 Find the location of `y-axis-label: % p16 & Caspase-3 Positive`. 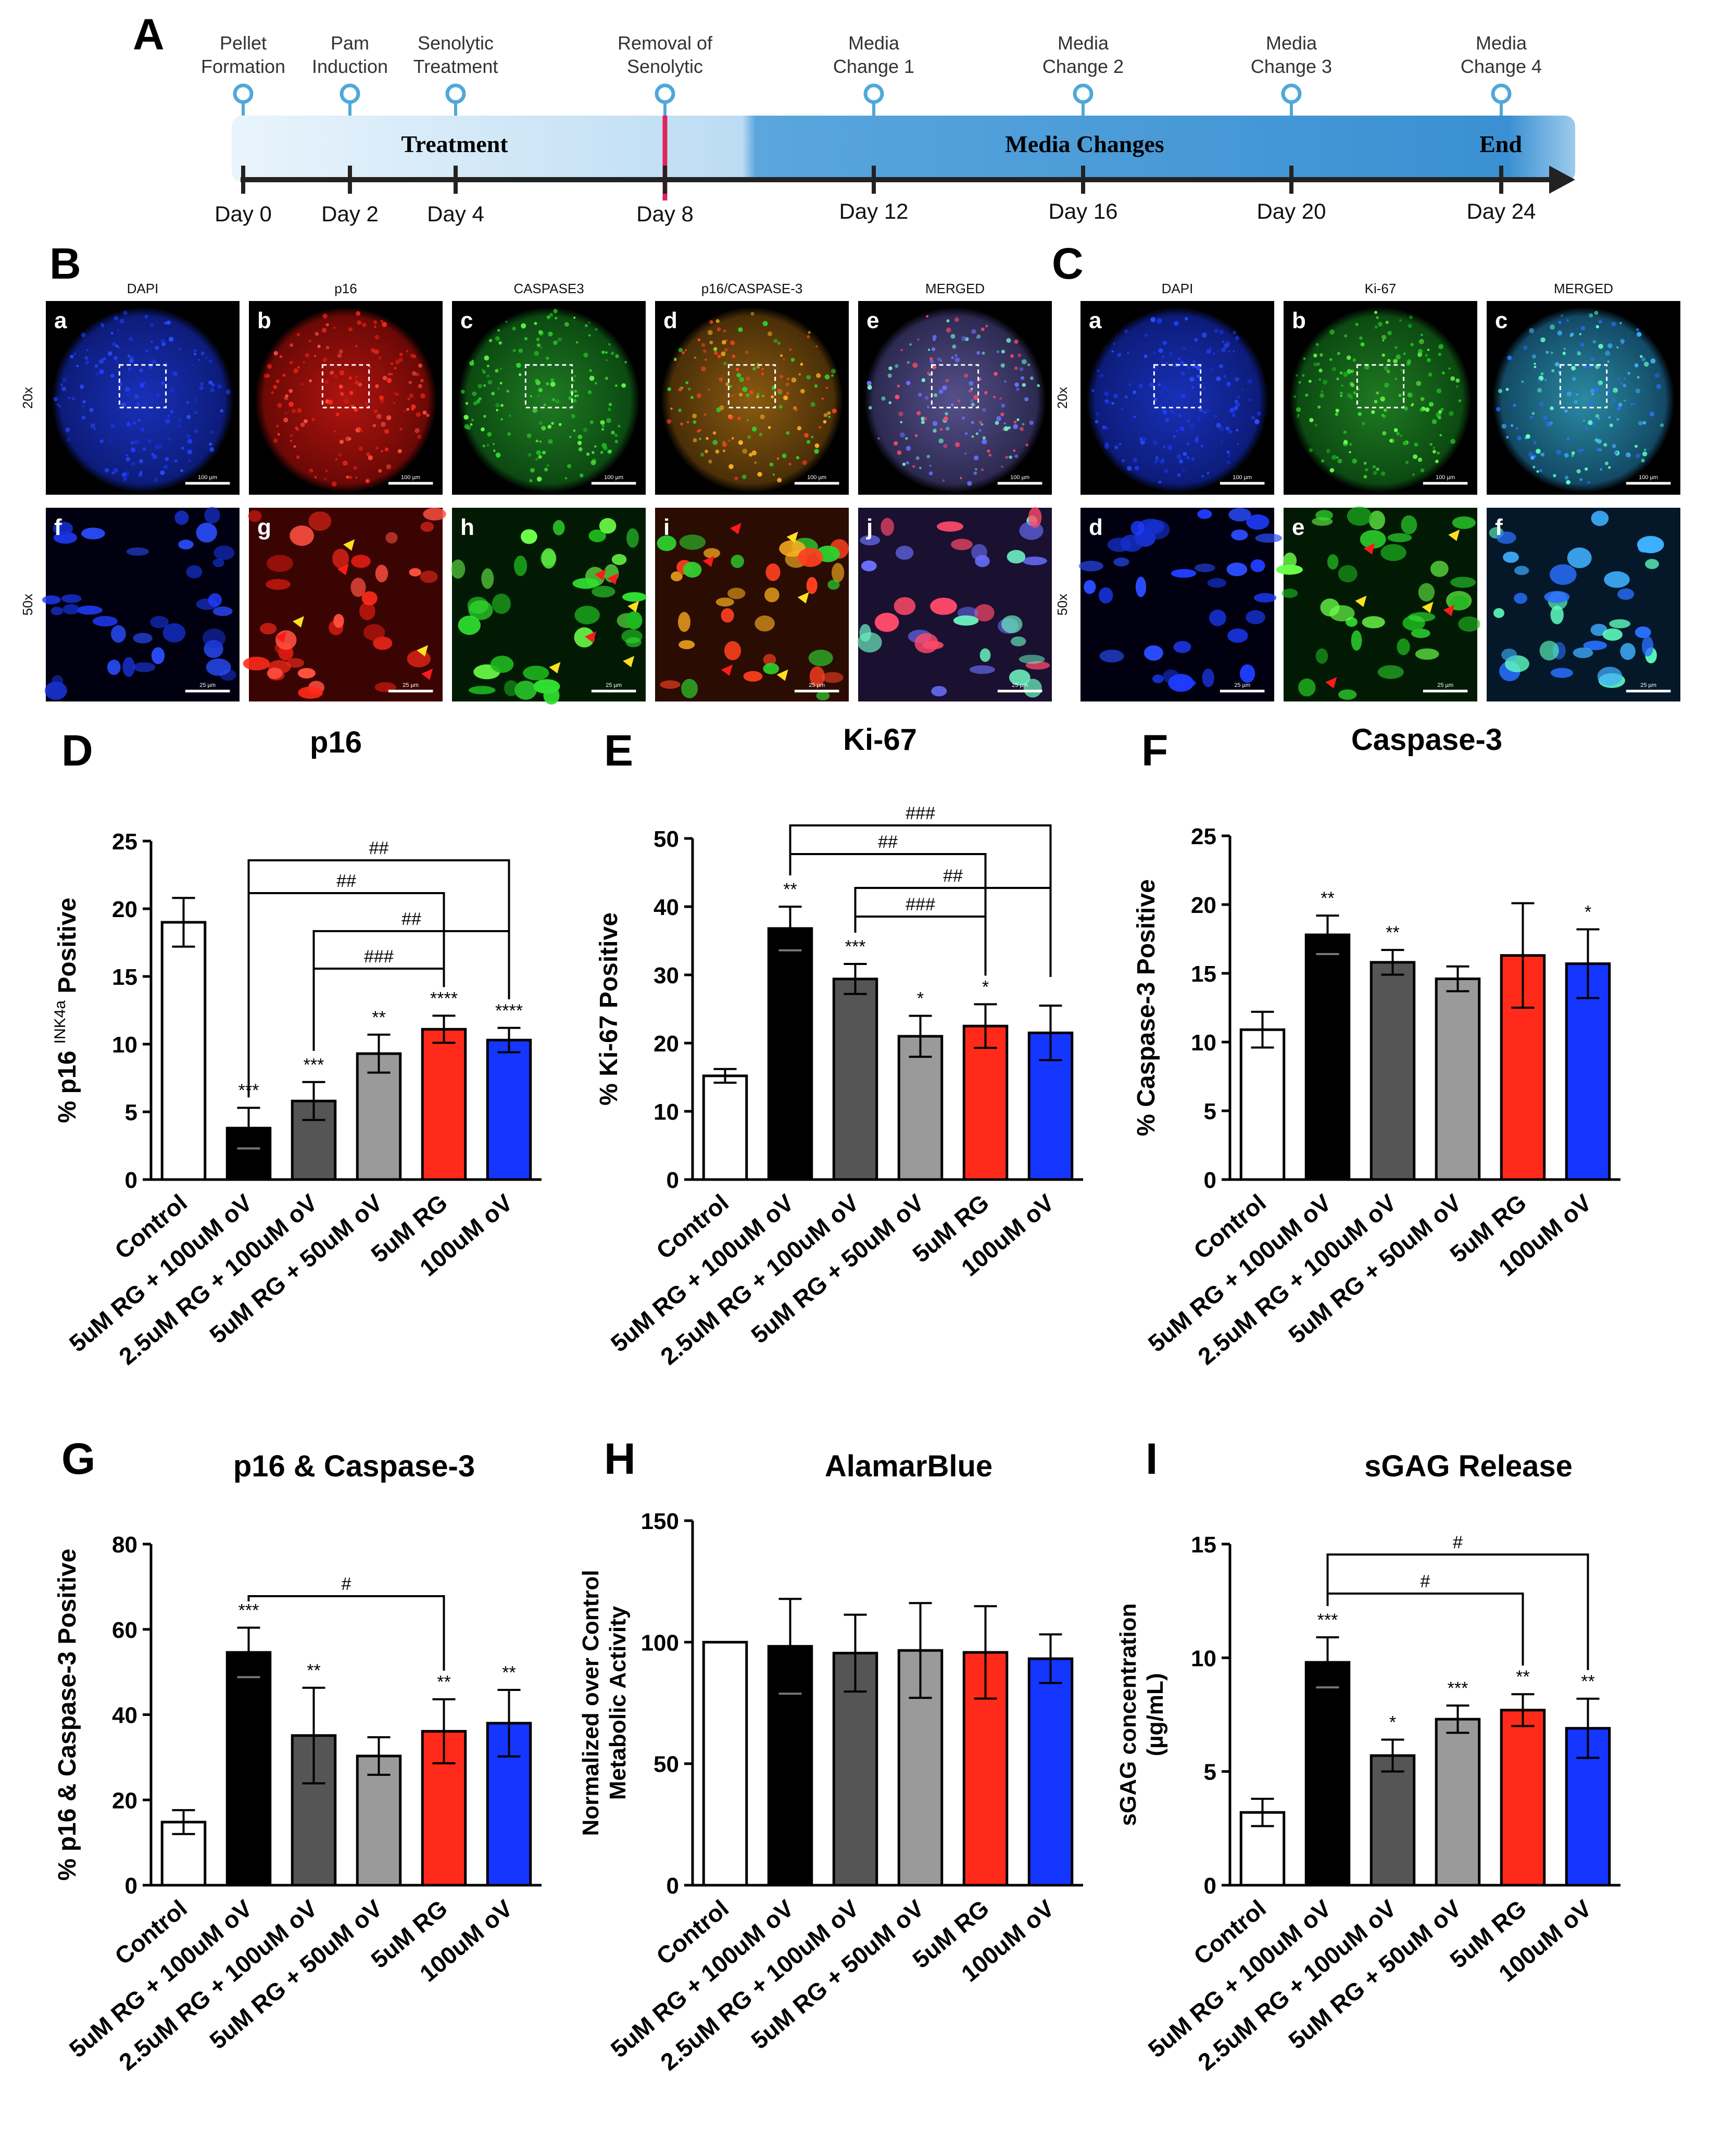

y-axis-label: % p16 & Caspase-3 Positive is located at coordinates (67, 1715).